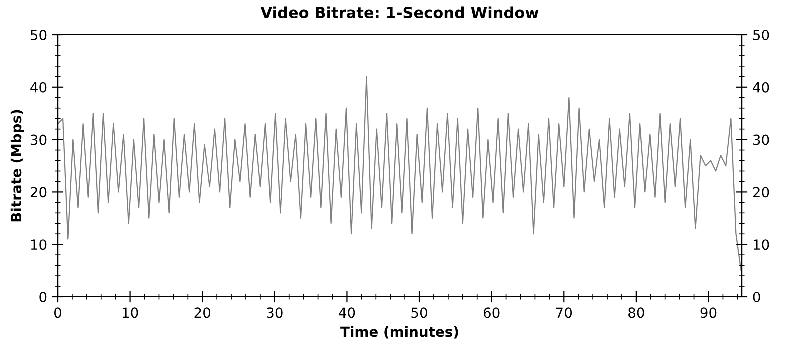 Image resolution: width=785 pixels, height=353 pixels. I want to click on y2-tick-label: 0, so click(756, 297).